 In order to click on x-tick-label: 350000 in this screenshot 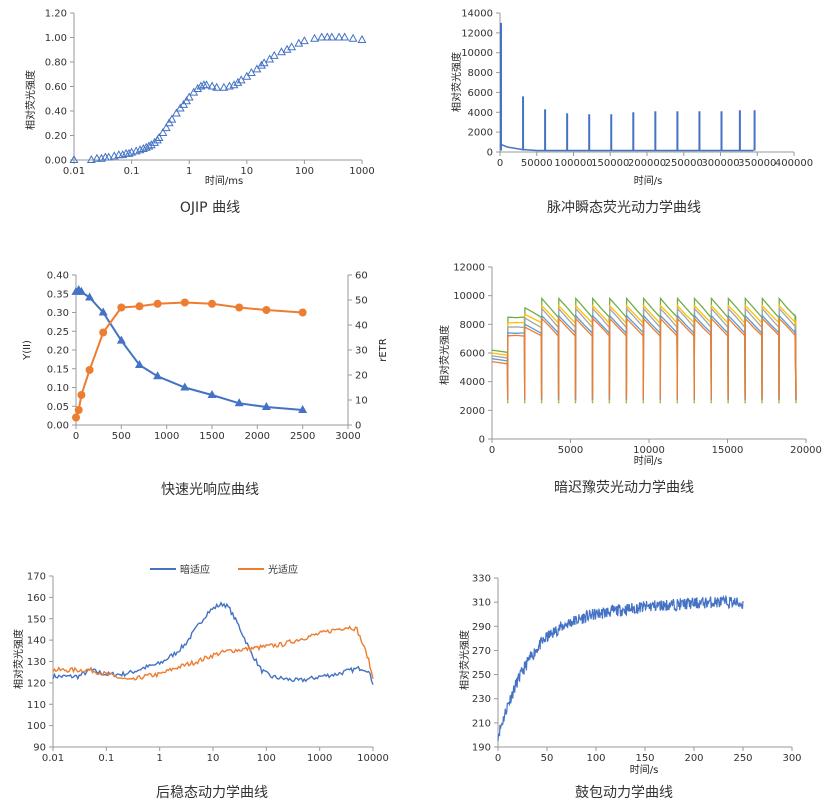, I will do `click(757, 163)`.